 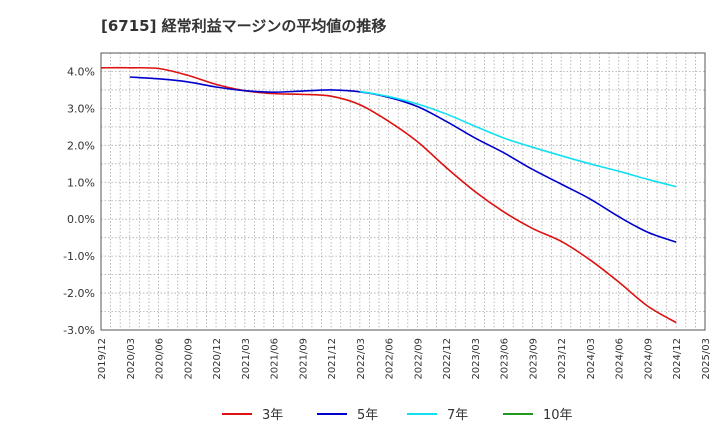 What do you see at coordinates (217, 359) in the screenshot?
I see `x-tick-label: 2020/12` at bounding box center [217, 359].